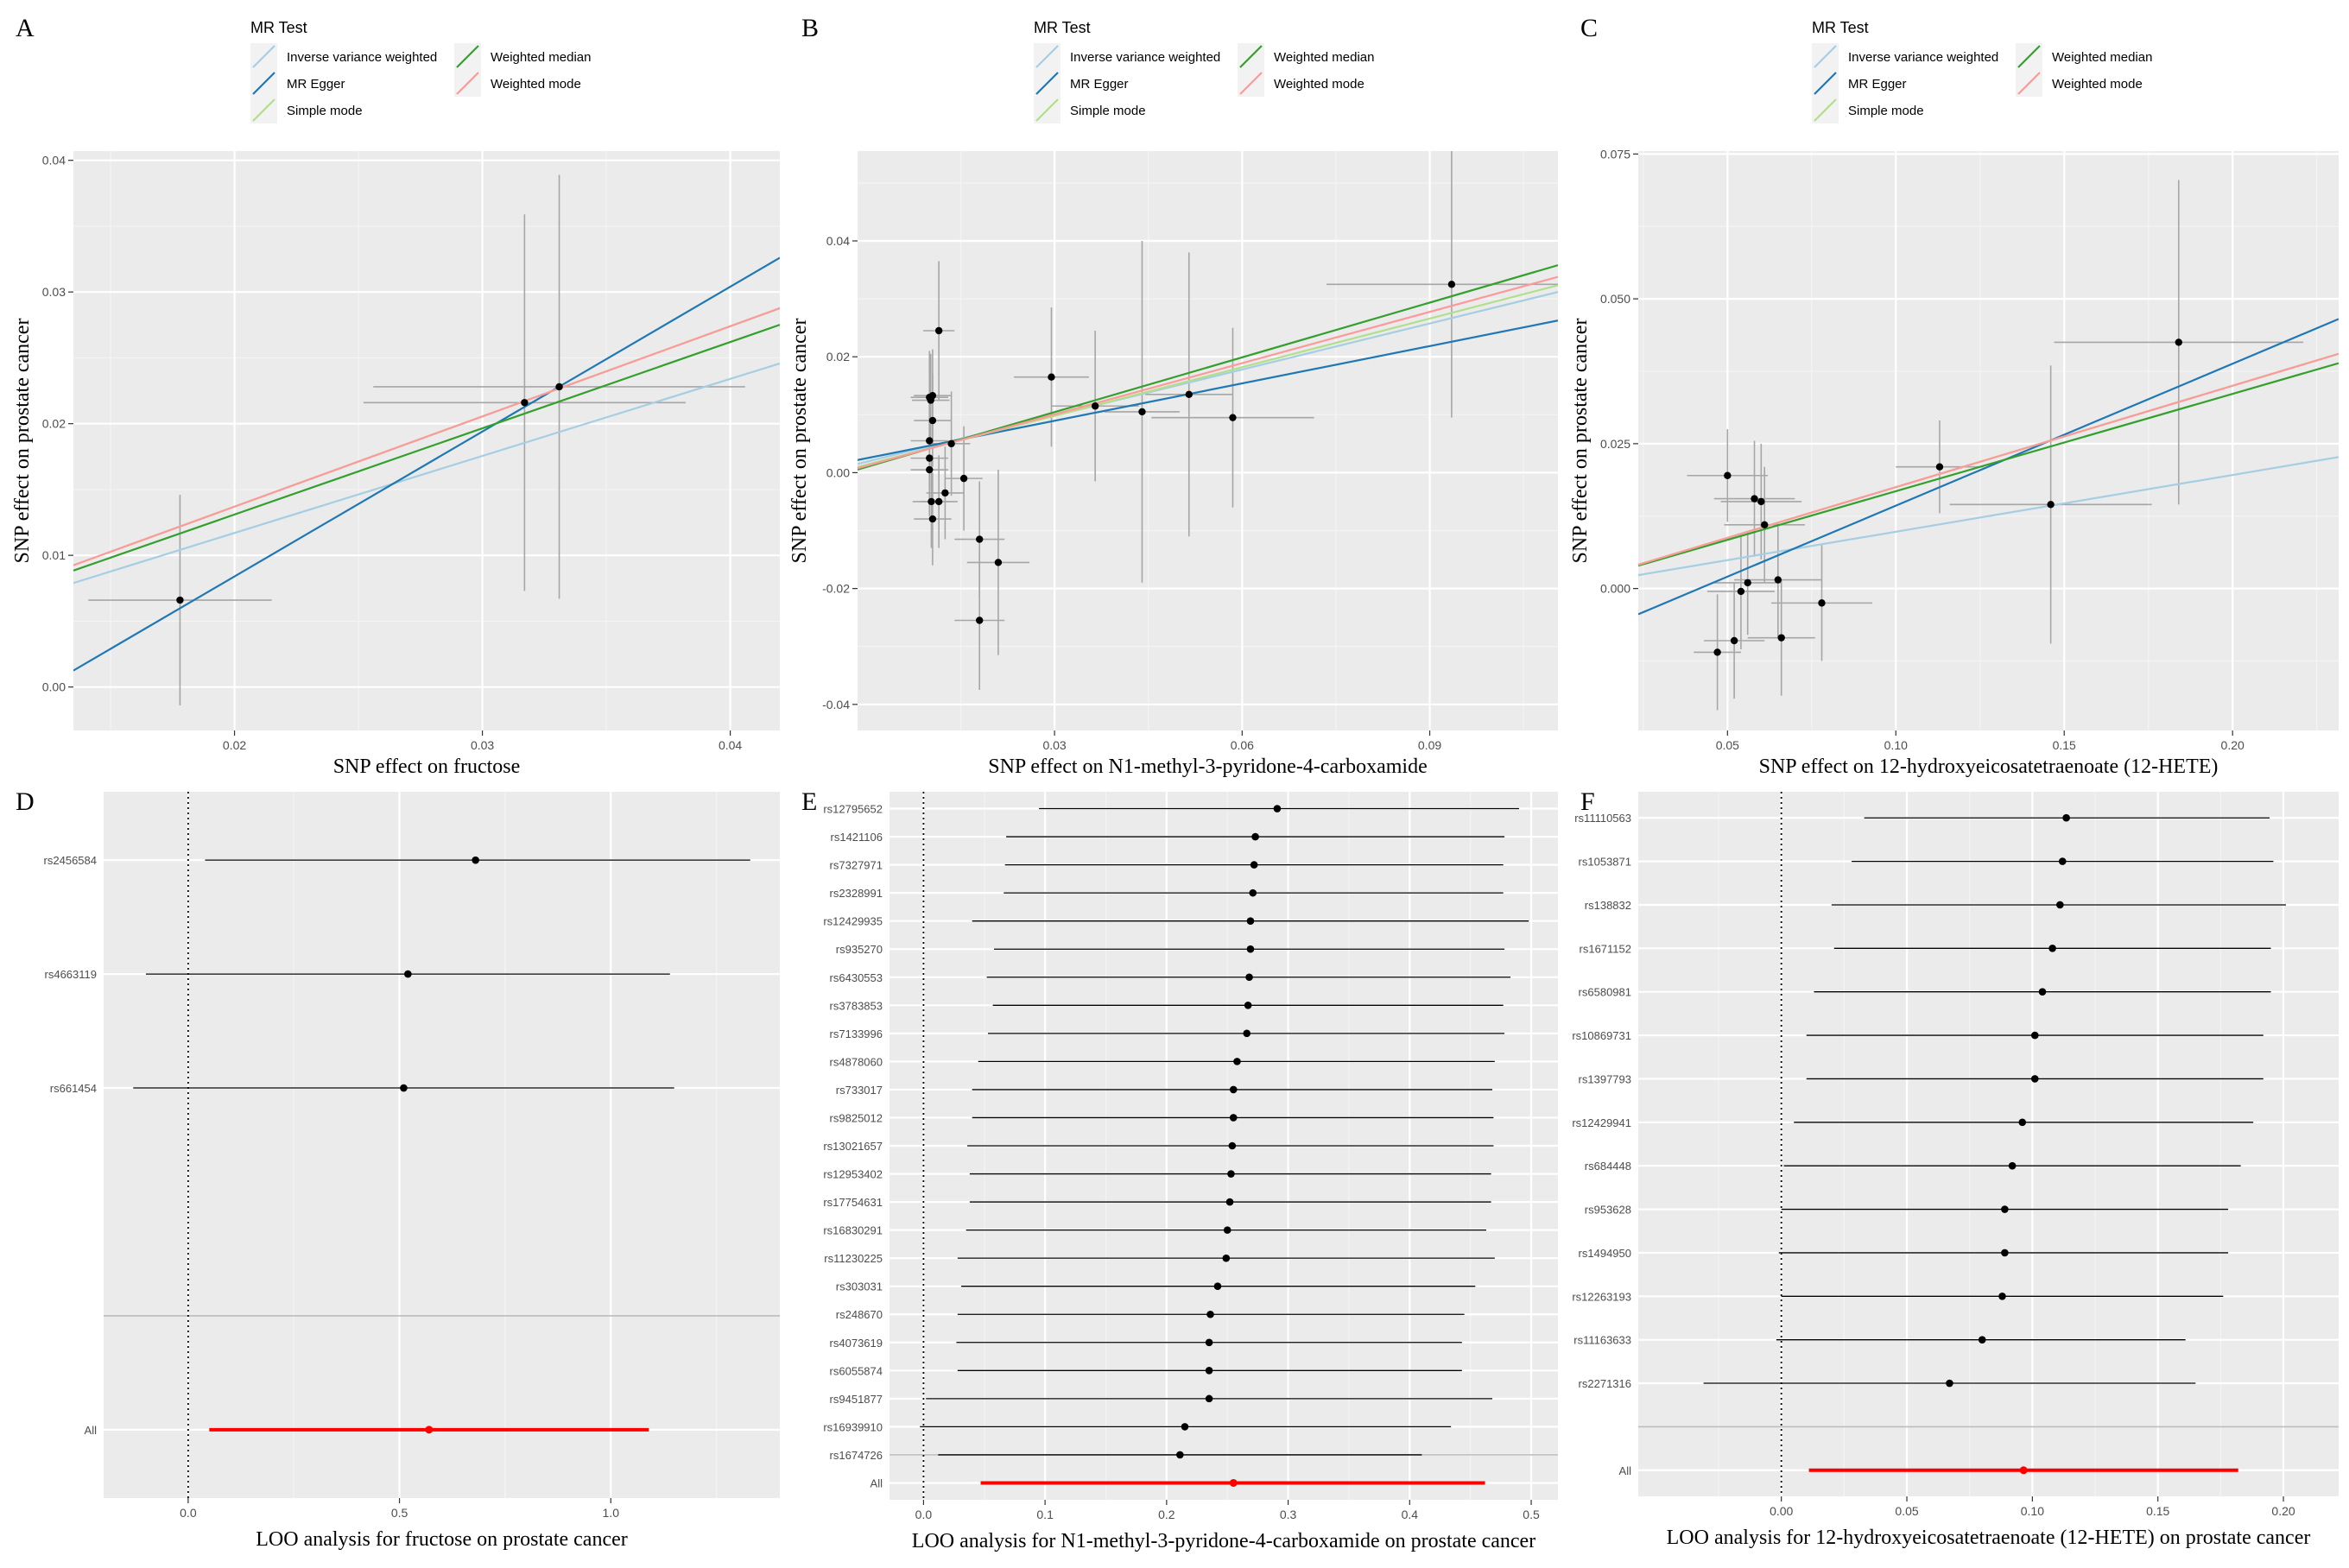 This screenshot has height=1568, width=2349. What do you see at coordinates (1251, 56) in the screenshot?
I see `legend-key-weighted_median` at bounding box center [1251, 56].